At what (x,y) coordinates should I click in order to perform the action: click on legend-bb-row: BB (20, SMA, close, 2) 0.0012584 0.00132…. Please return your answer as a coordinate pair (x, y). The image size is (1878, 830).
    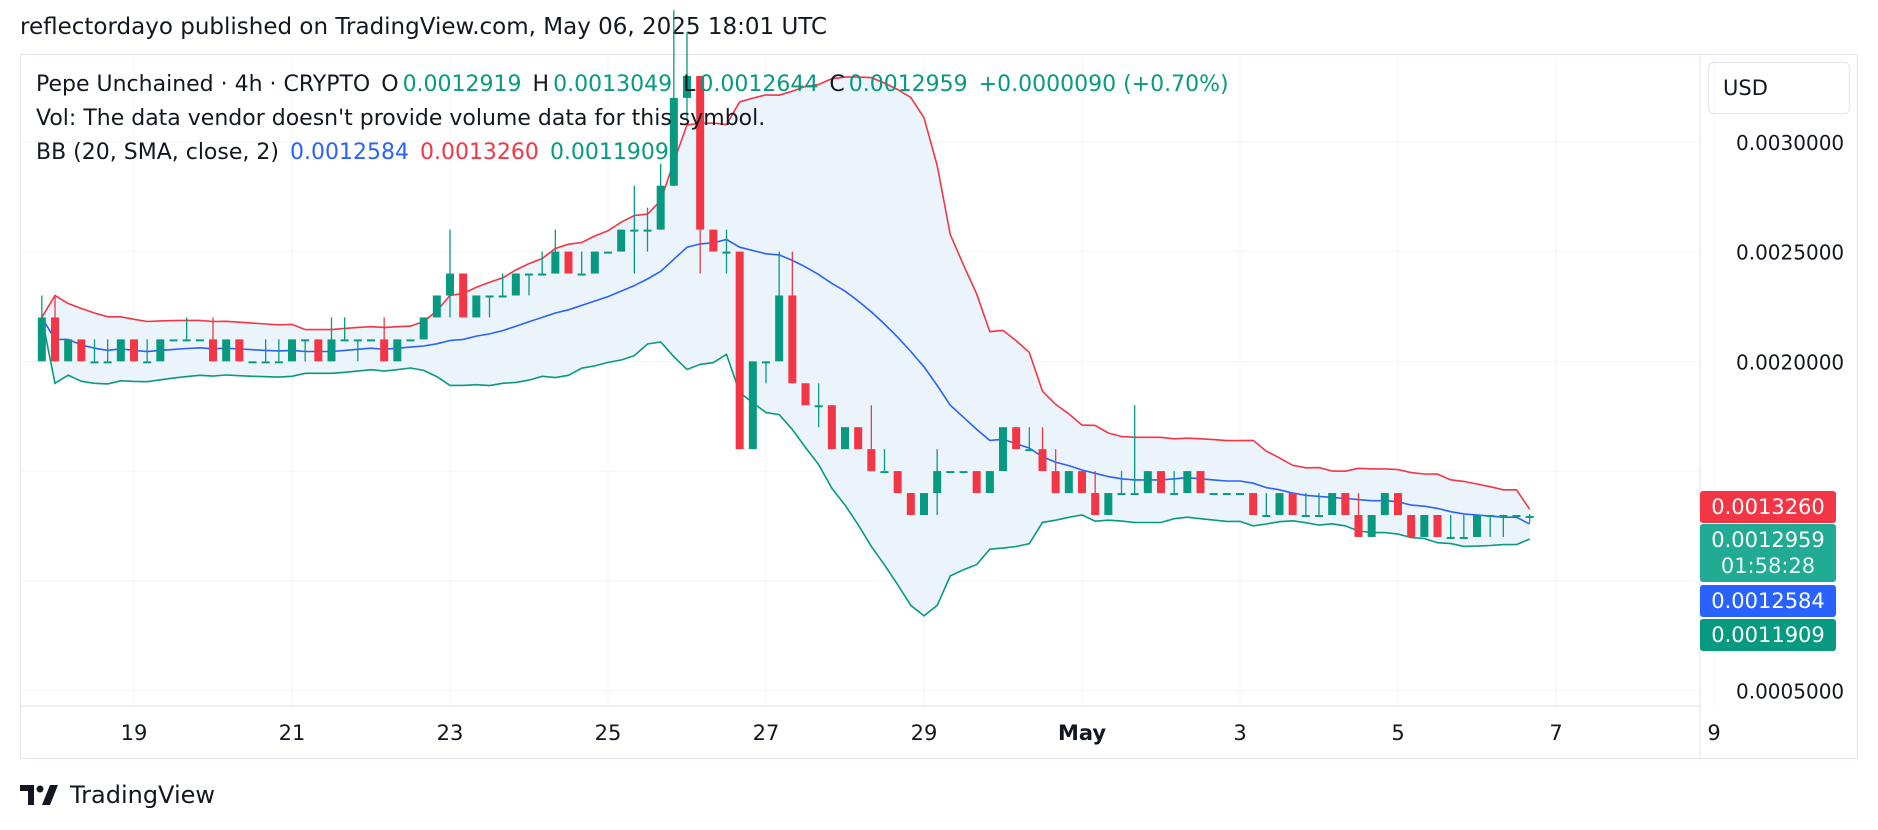
    Looking at the image, I should click on (354, 152).